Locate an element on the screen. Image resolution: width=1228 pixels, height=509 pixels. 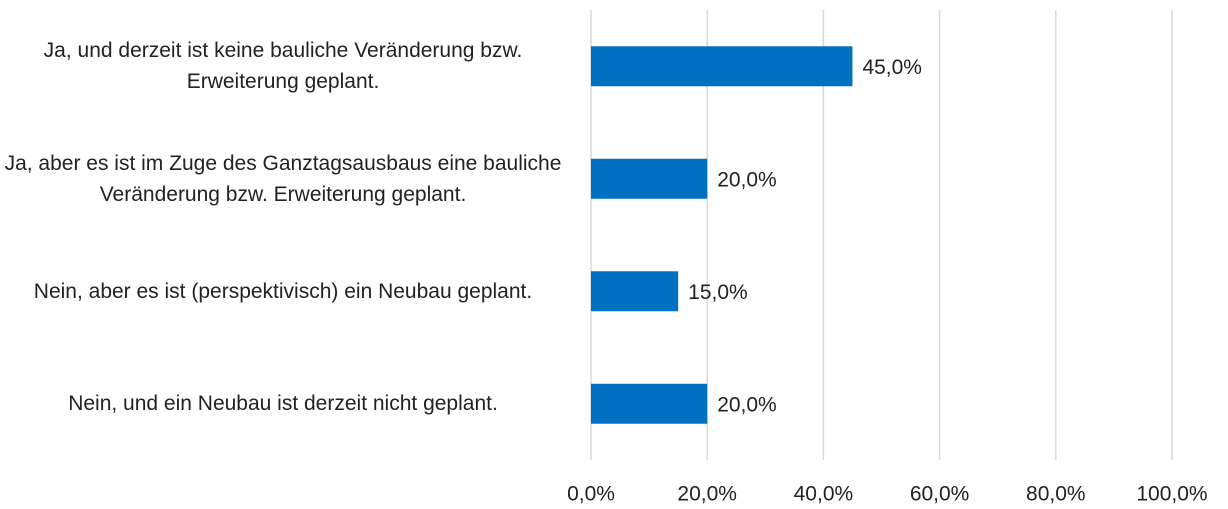
x-tick-label: 60,0% is located at coordinates (940, 494).